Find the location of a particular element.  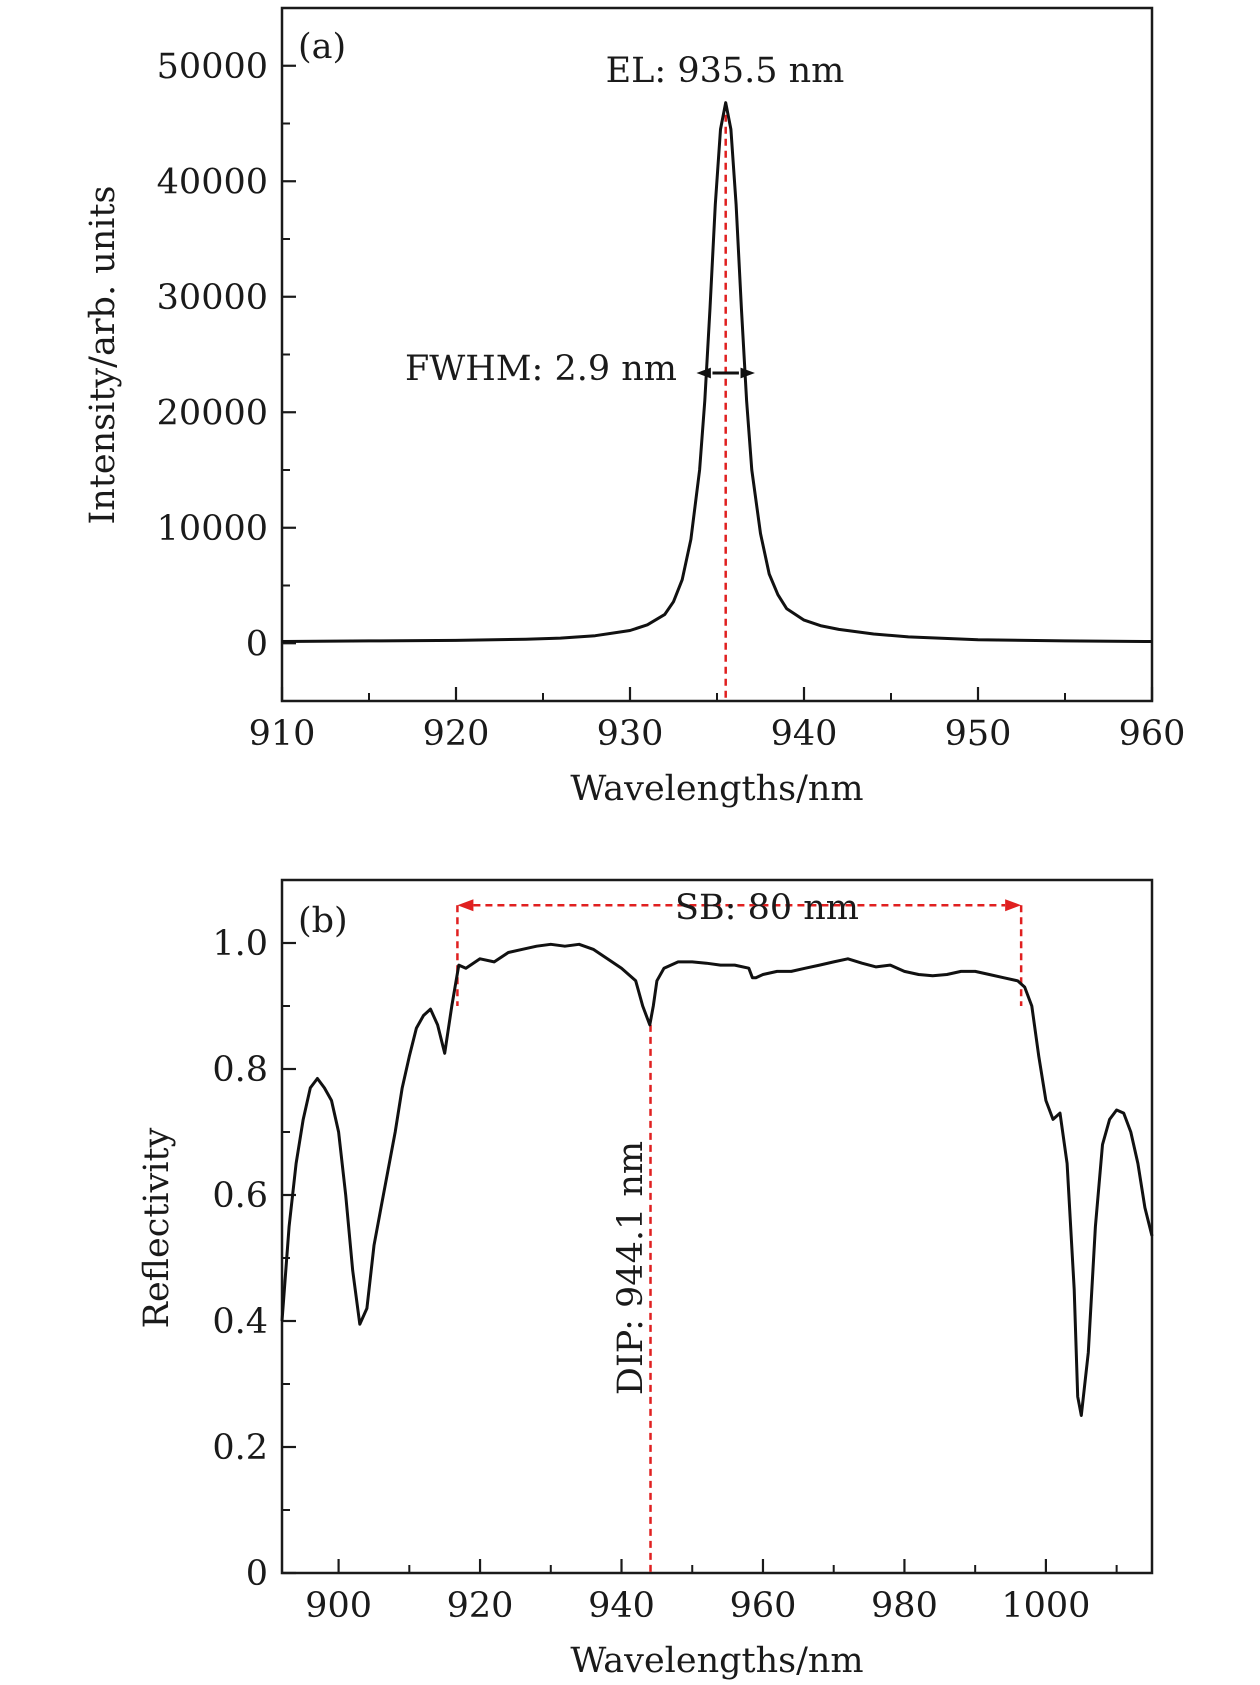

panel-a-fwhm-arrow-left is located at coordinates (703, 373).